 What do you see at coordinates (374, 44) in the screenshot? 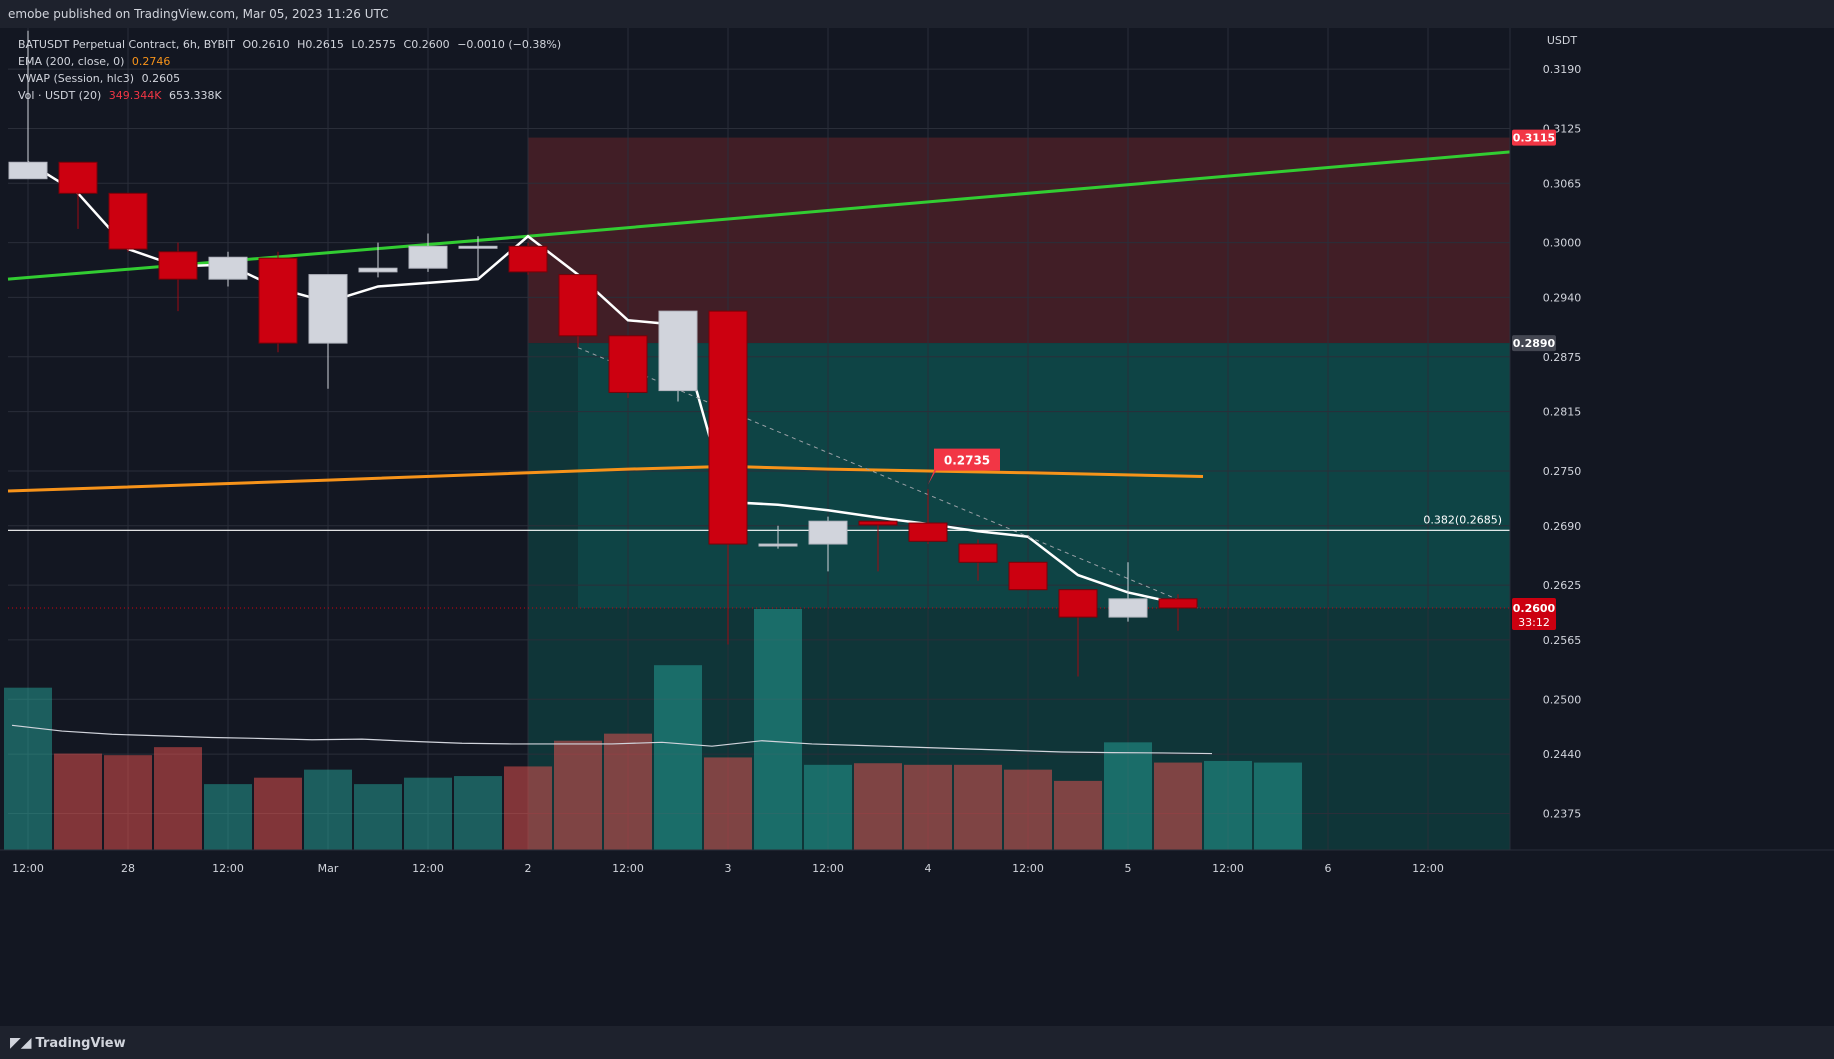
I see `ohlc-low: L0.2575` at bounding box center [374, 44].